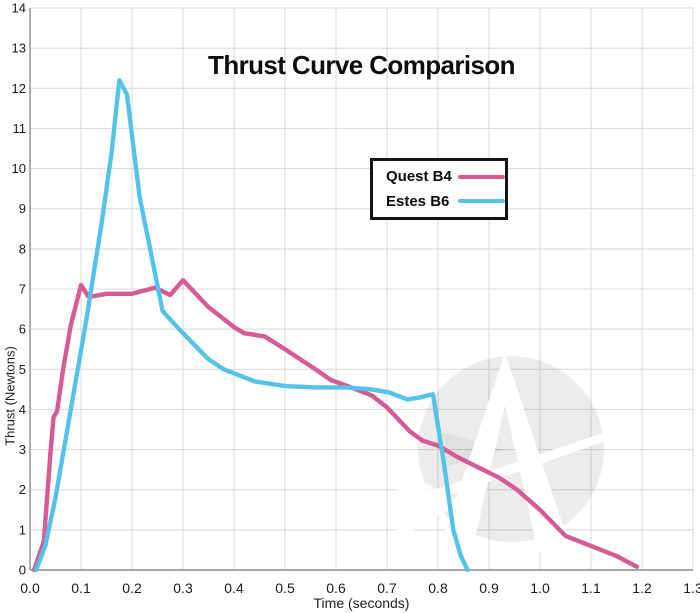 This screenshot has height=613, width=700. What do you see at coordinates (22, 248) in the screenshot?
I see `y-tick-label: 8` at bounding box center [22, 248].